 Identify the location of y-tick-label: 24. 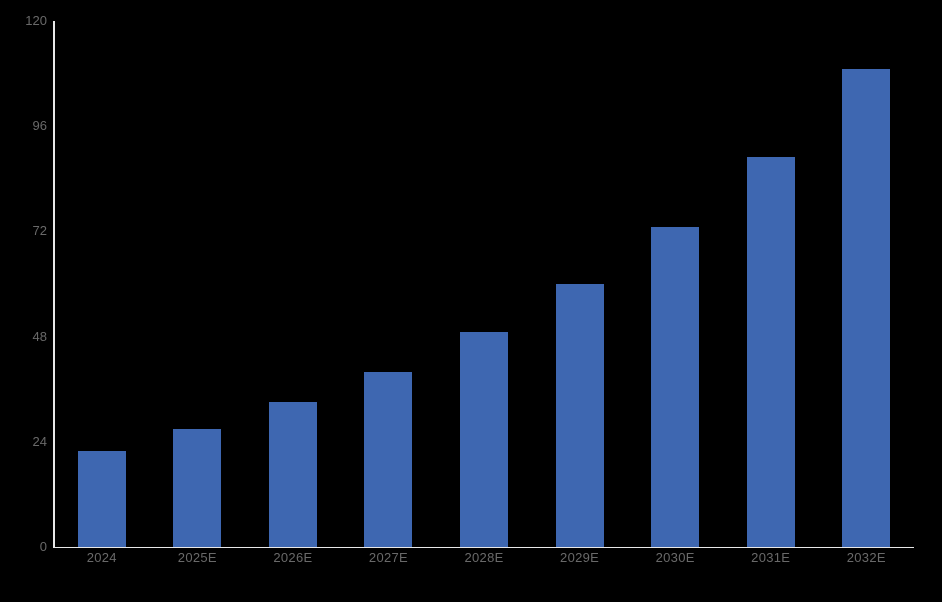
(39, 441).